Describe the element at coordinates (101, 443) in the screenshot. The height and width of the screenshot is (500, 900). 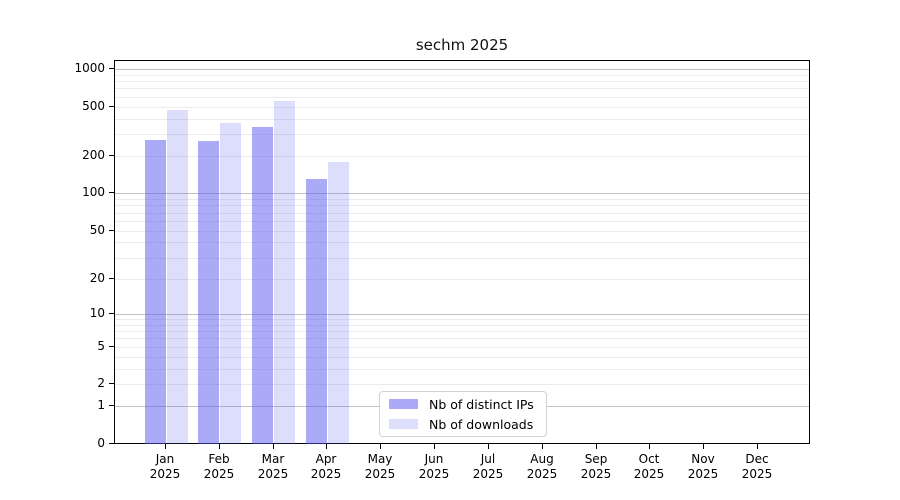
I see `y-tick-label-0: 0` at that location.